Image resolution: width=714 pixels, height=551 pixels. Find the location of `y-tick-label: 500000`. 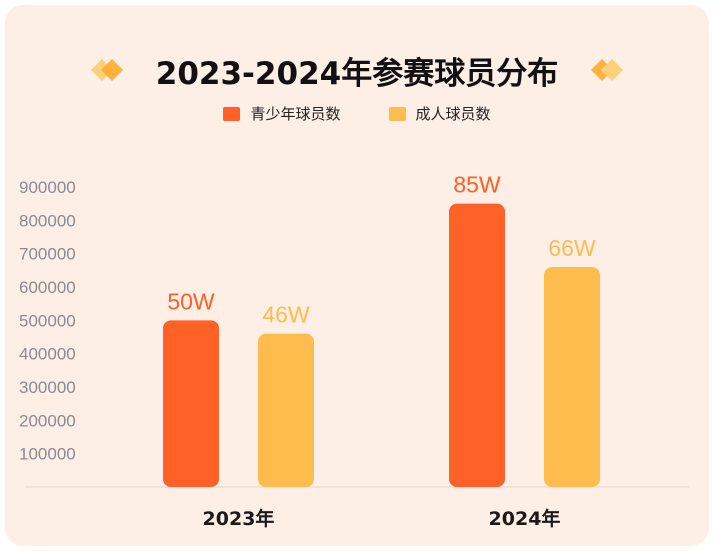

y-tick-label: 500000 is located at coordinates (47, 320).